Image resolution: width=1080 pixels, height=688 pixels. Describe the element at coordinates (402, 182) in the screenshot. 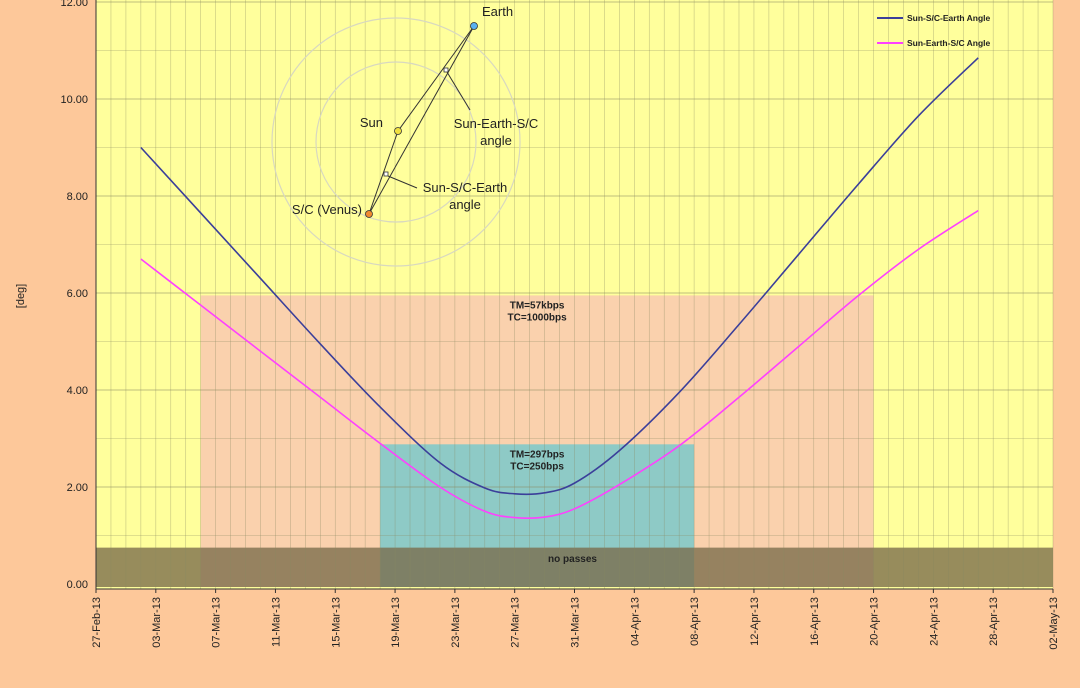

I see `leader-sc-angle` at that location.